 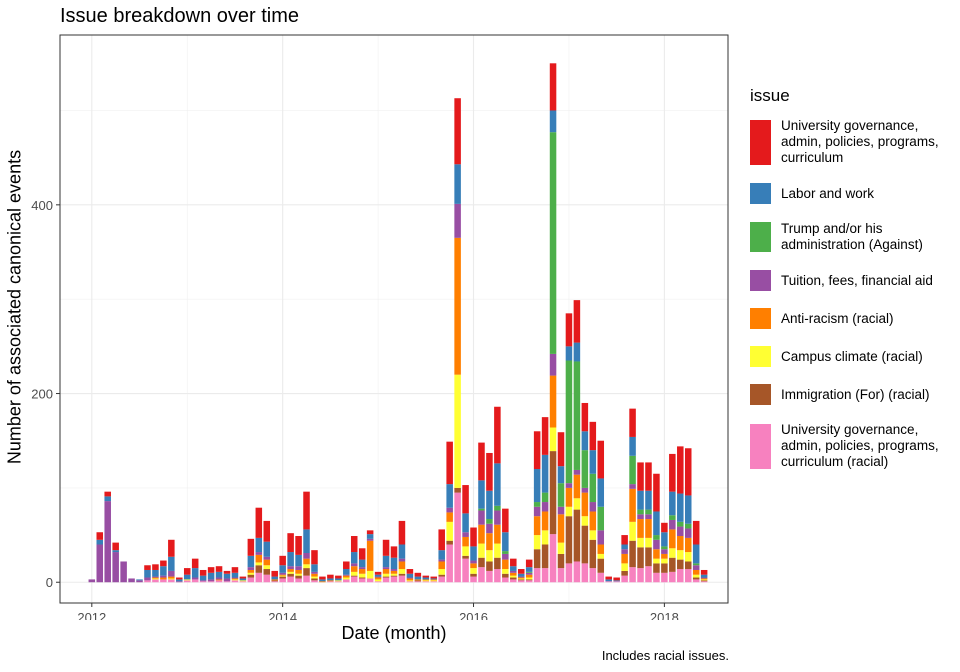 What do you see at coordinates (664, 615) in the screenshot?
I see `x-tick-label: 2018` at bounding box center [664, 615].